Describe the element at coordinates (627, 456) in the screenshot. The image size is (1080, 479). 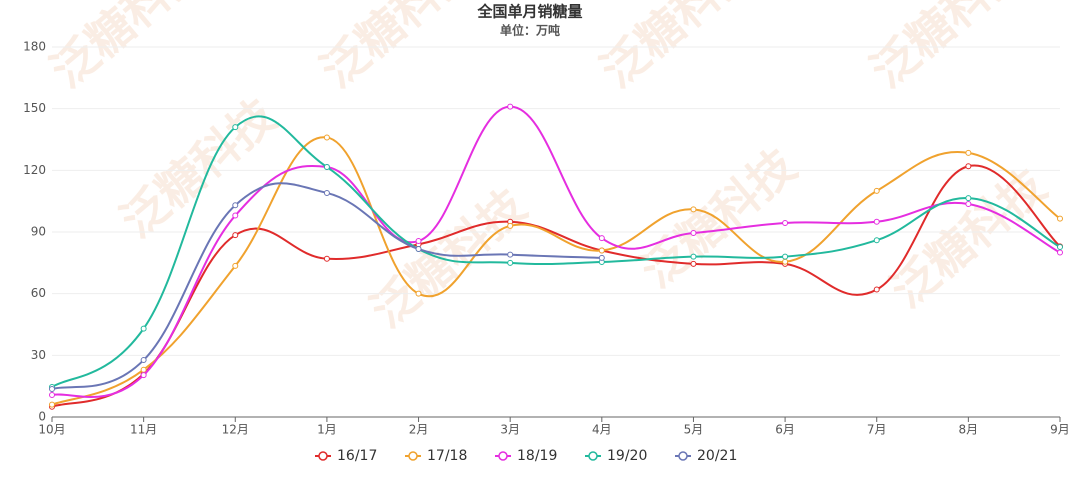
I see `legend-label: 19/20` at that location.